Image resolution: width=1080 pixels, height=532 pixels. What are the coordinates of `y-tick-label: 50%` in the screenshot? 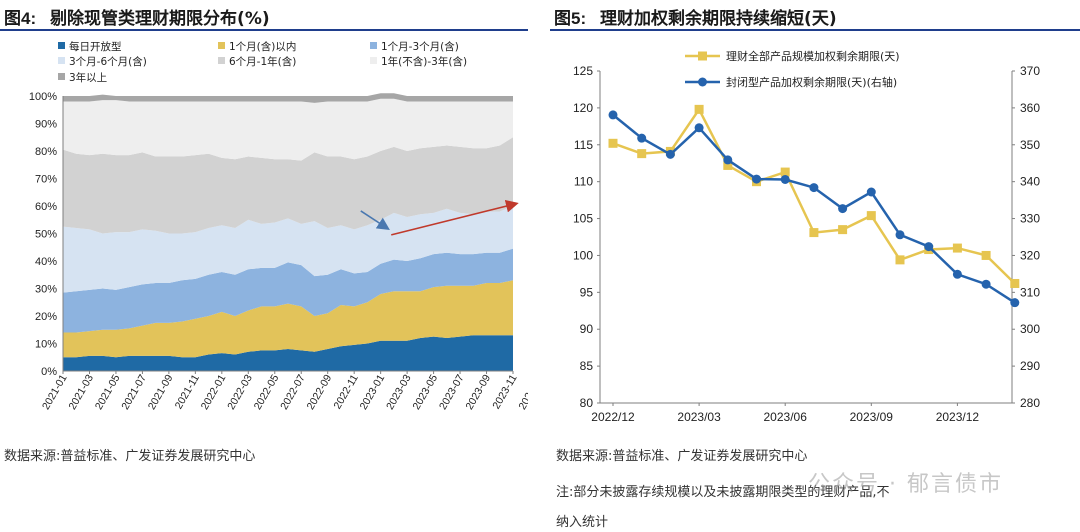 It's located at (46, 235).